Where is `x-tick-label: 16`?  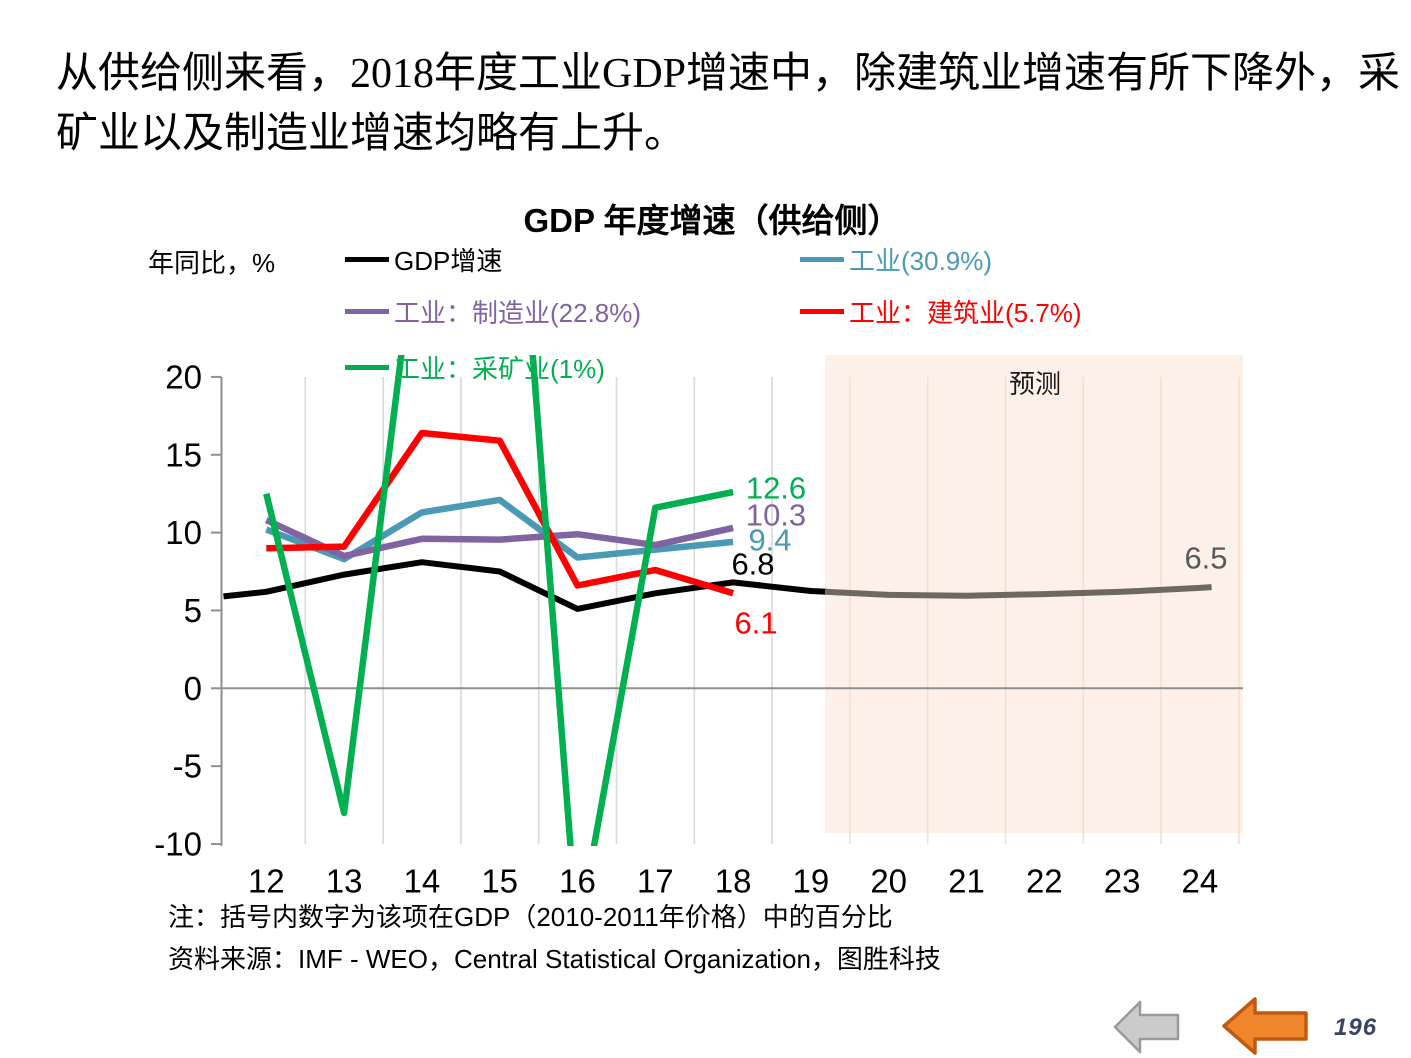
x-tick-label: 16 is located at coordinates (577, 881).